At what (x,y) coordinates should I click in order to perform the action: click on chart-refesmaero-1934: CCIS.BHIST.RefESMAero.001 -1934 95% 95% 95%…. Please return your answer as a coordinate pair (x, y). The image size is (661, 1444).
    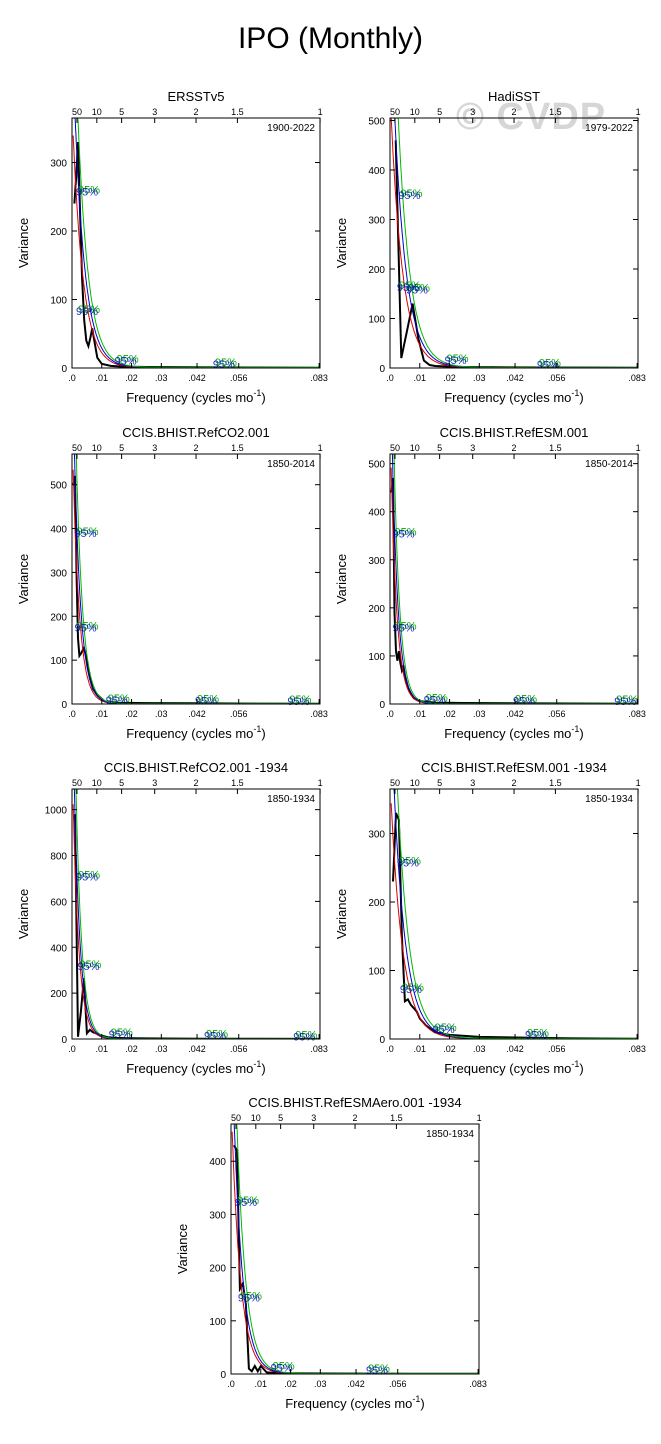
    Looking at the image, I should click on (331, 1253).